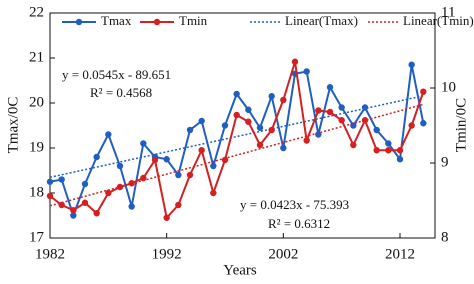  I want to click on y-tick-label: 21, so click(36, 57).